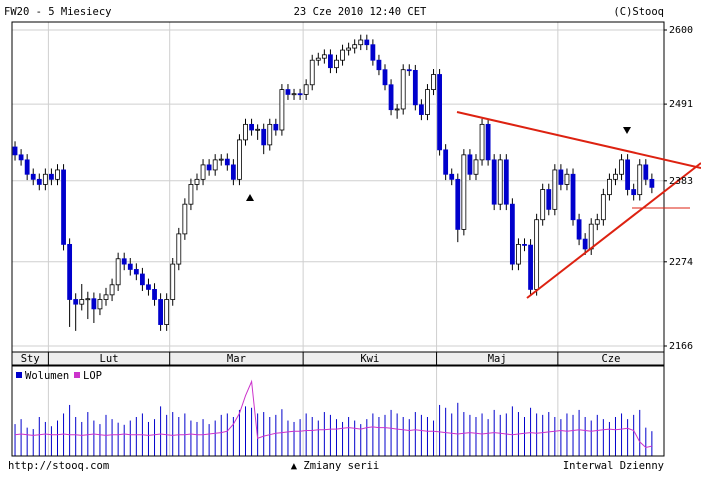 The width and height of the screenshot is (701, 477). What do you see at coordinates (250, 197) in the screenshot?
I see `up-marker` at bounding box center [250, 197].